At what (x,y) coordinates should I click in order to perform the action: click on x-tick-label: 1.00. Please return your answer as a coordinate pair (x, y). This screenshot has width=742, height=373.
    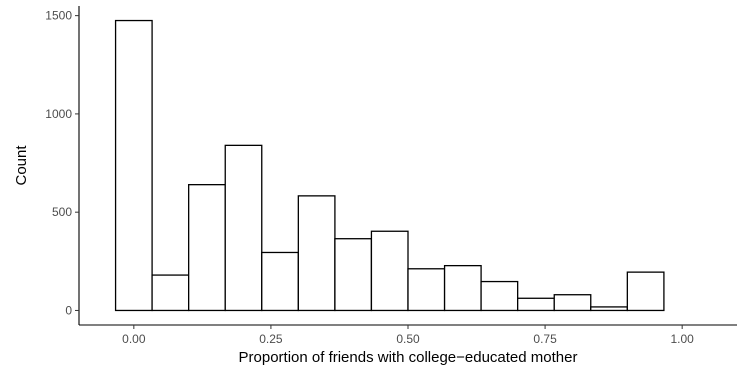
    Looking at the image, I should click on (682, 339).